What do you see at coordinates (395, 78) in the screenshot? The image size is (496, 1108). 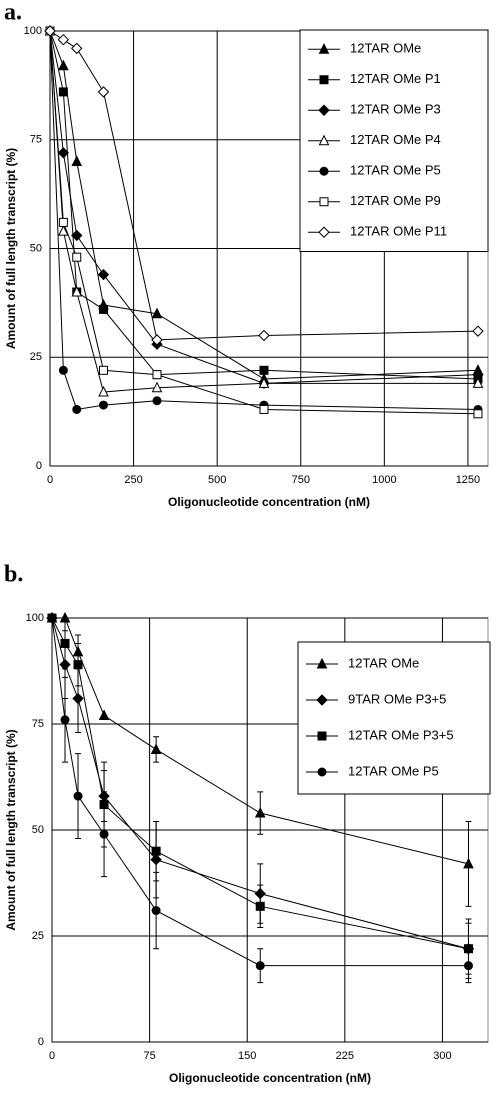 I see `legend-label: 12TAR OMe P1` at bounding box center [395, 78].